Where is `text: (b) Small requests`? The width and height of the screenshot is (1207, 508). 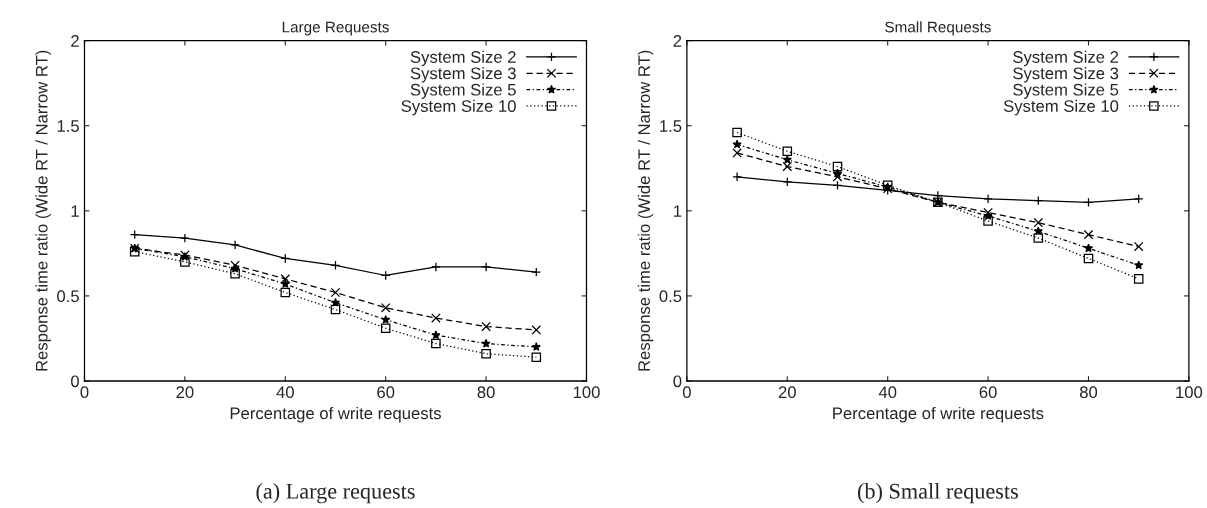
text: (b) Small requests is located at coordinates (938, 493).